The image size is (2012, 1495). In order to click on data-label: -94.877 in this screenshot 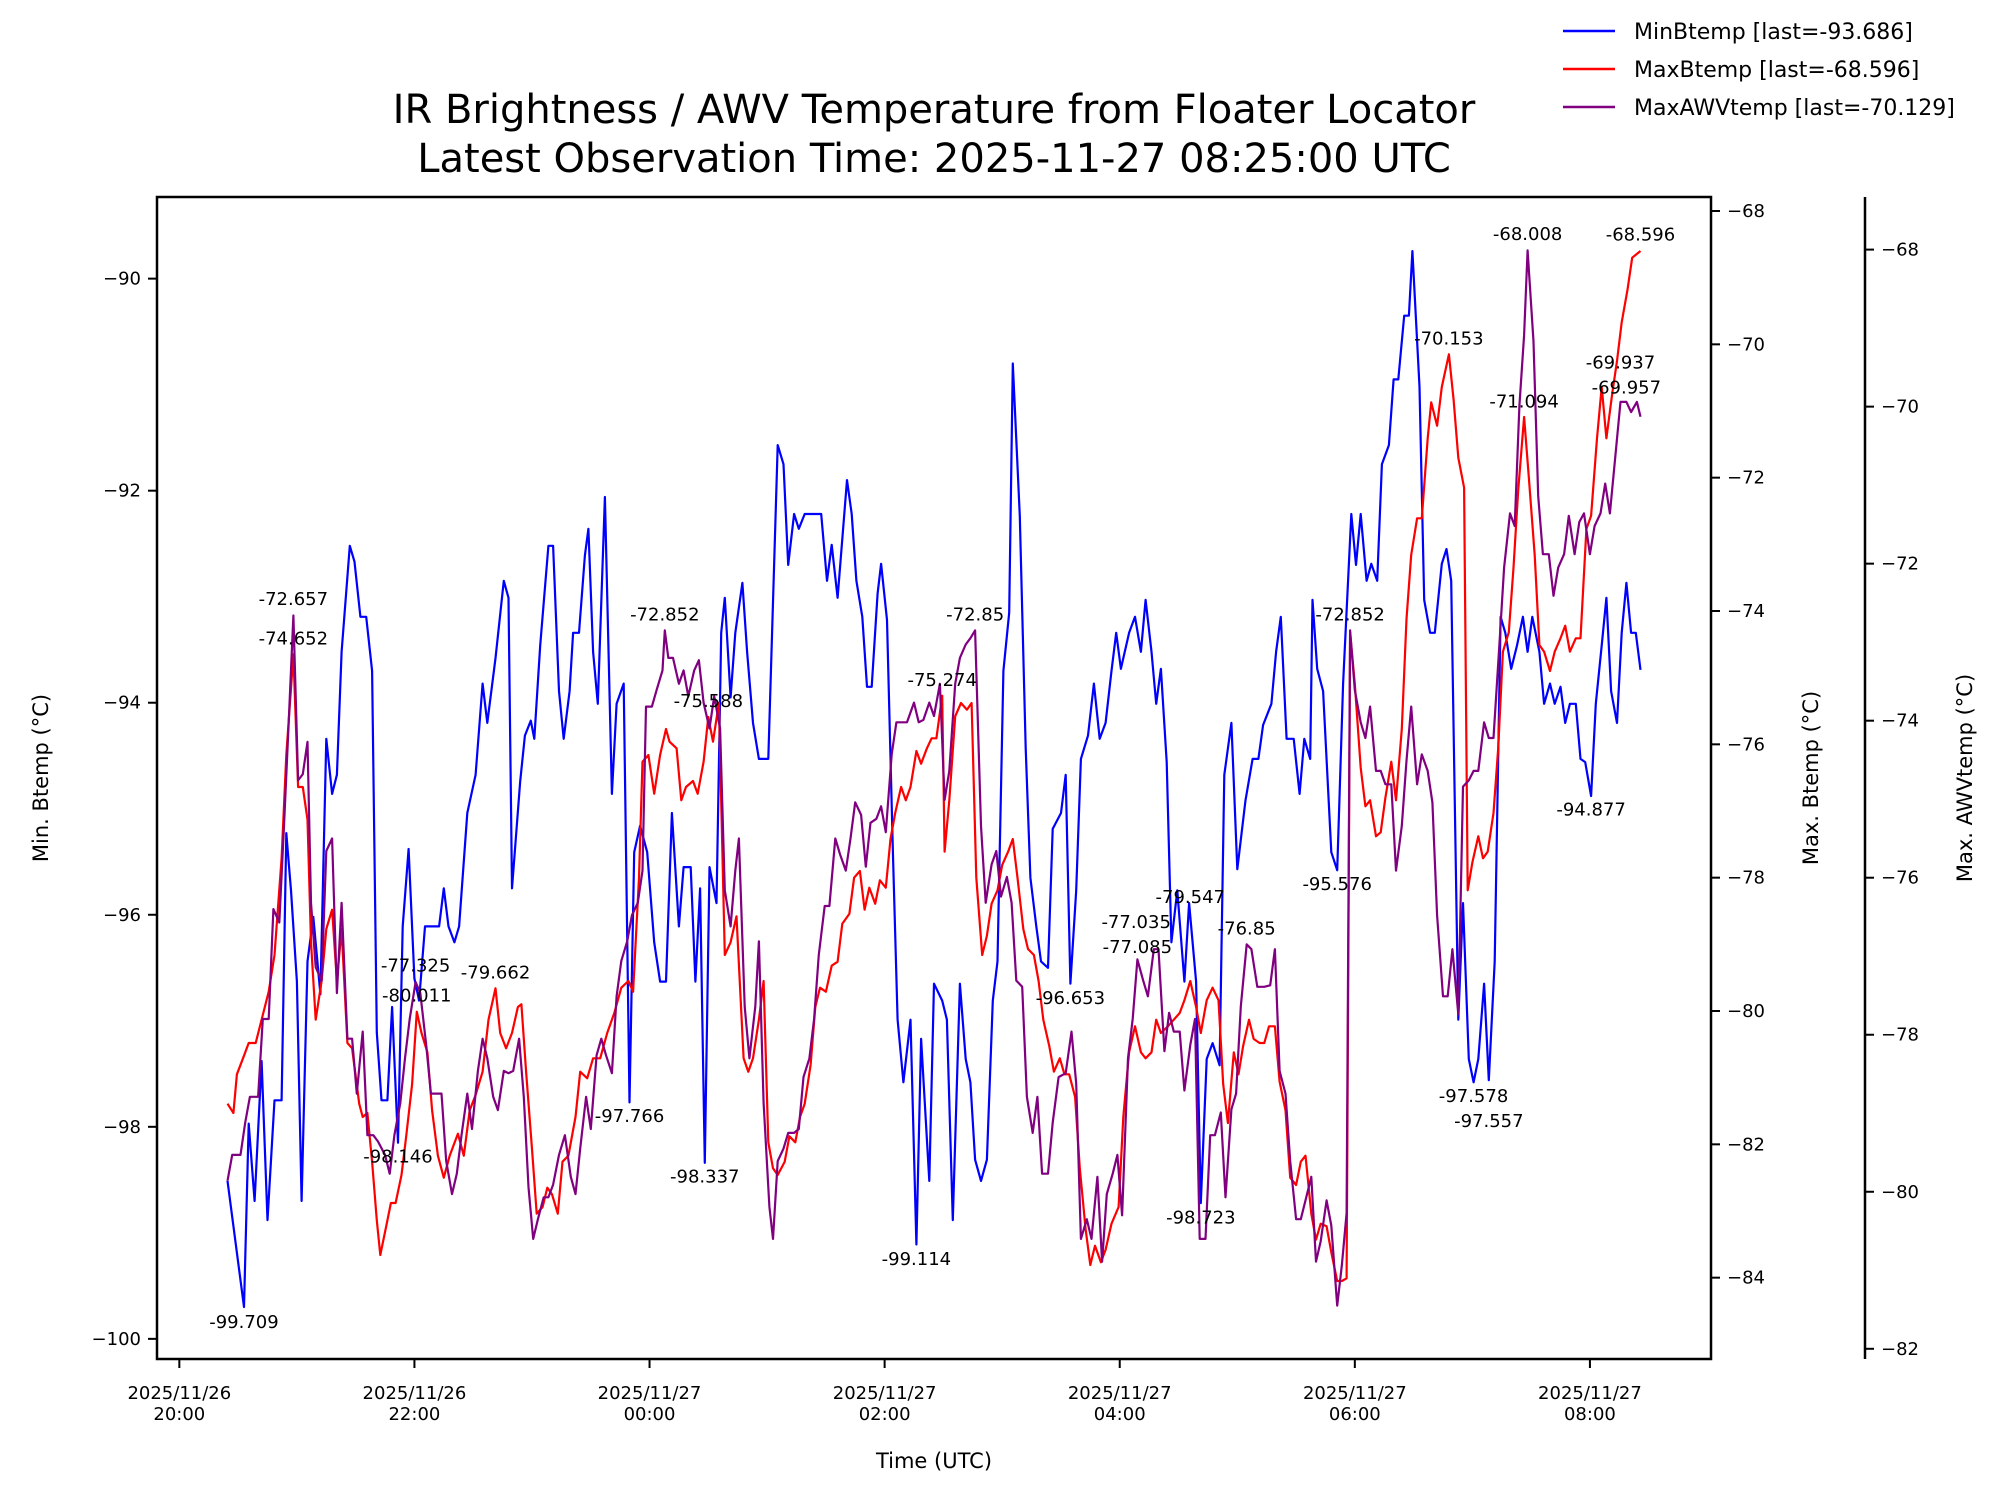, I will do `click(1590, 810)`.